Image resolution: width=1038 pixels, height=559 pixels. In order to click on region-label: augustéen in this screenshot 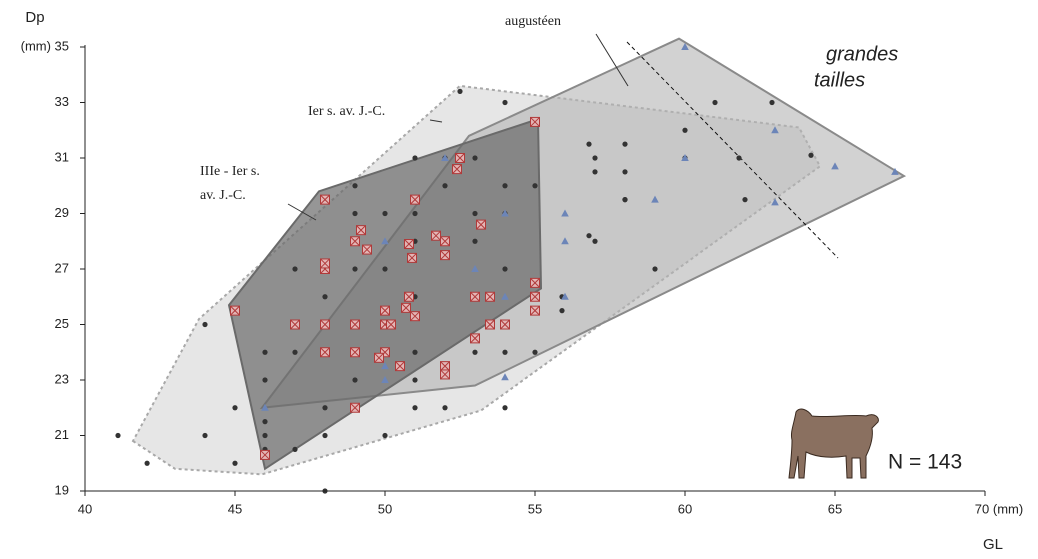, I will do `click(533, 21)`.